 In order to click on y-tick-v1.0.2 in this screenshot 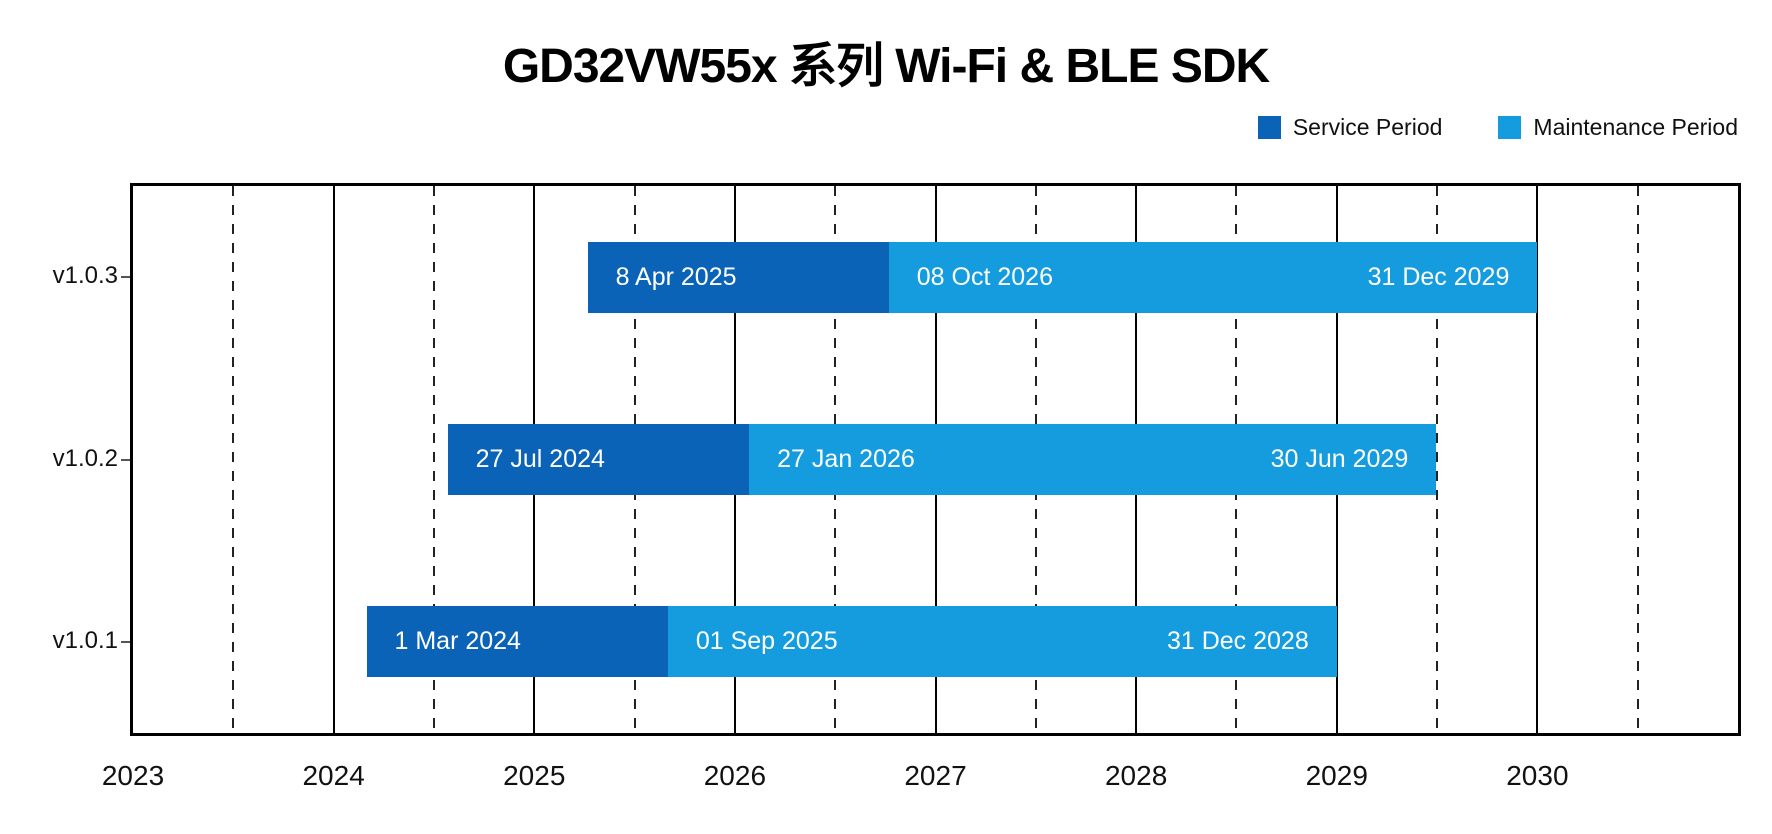, I will do `click(127, 459)`.